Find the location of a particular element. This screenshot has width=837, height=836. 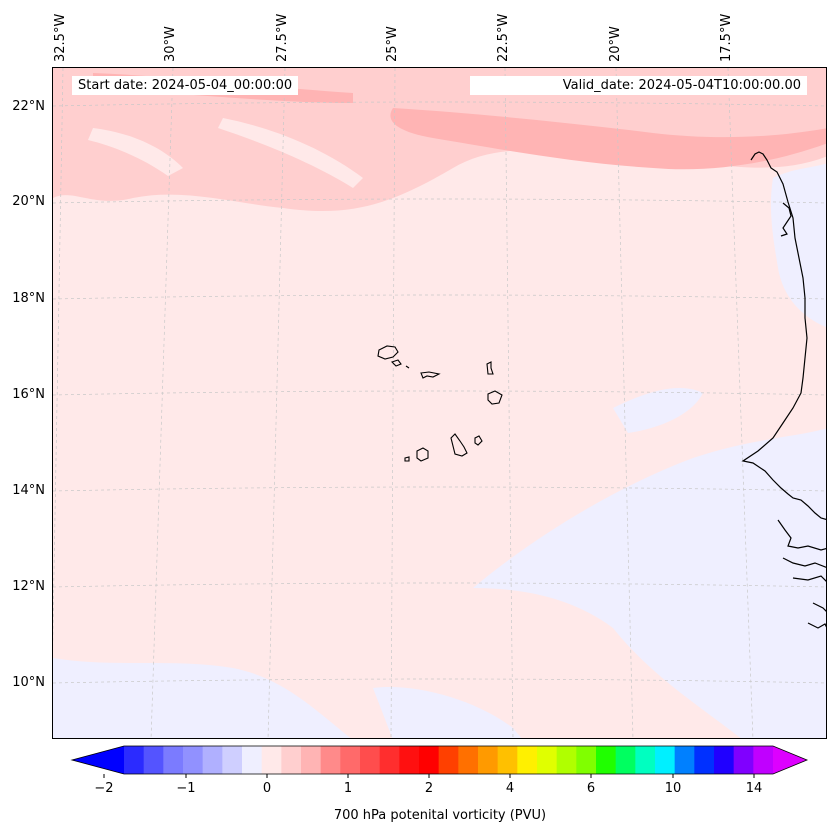

lat-label-10: 10°N is located at coordinates (28, 682).